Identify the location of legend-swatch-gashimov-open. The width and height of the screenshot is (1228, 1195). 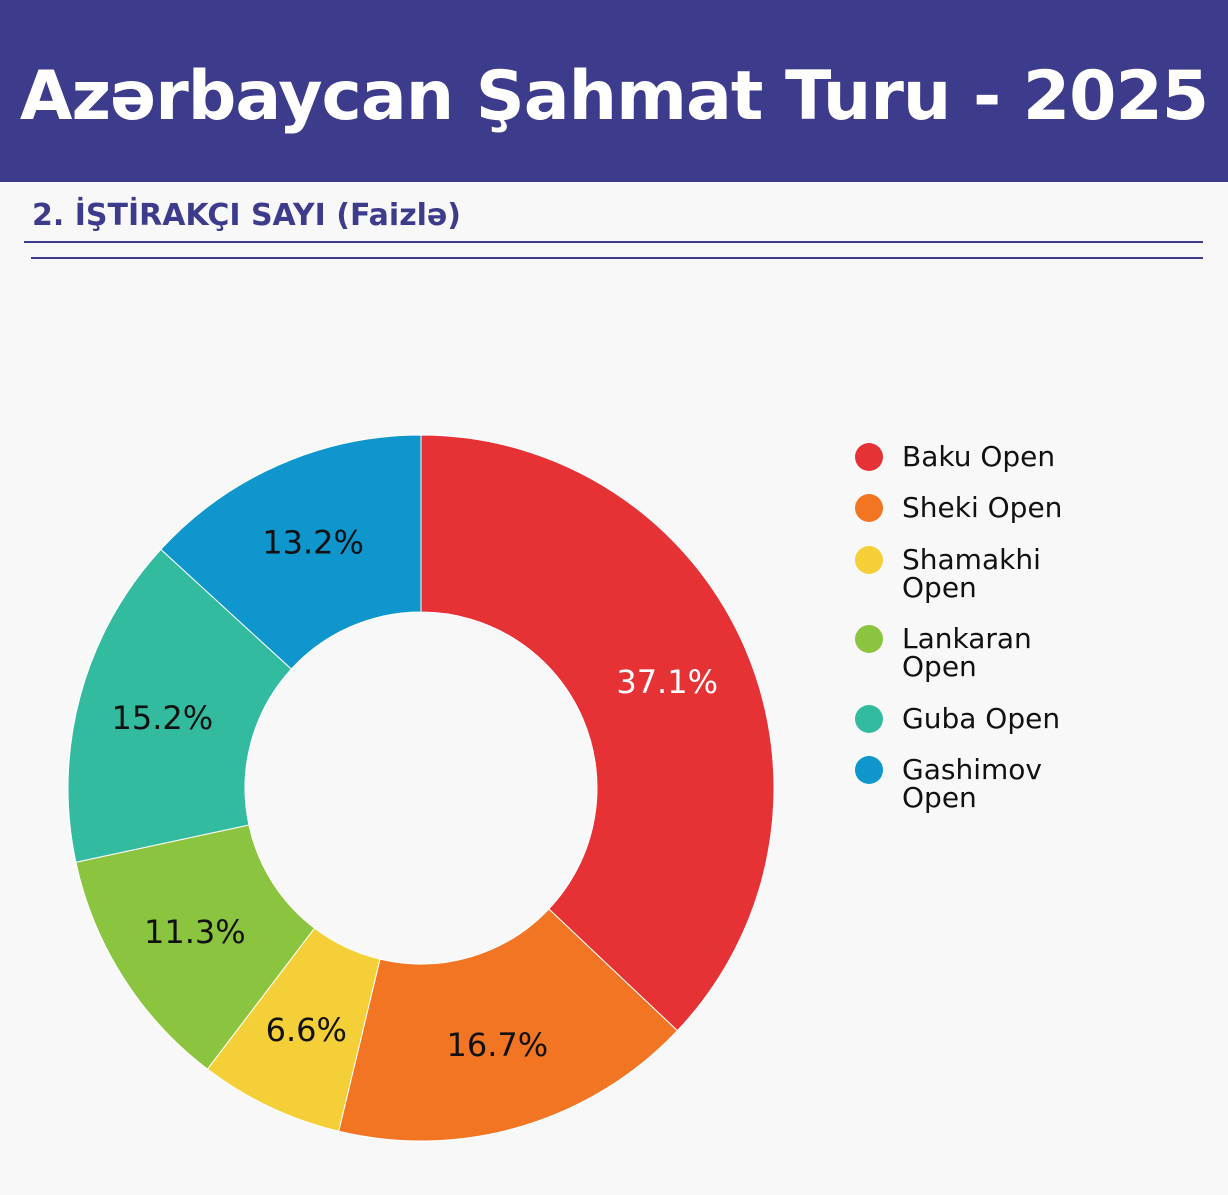
(869, 770).